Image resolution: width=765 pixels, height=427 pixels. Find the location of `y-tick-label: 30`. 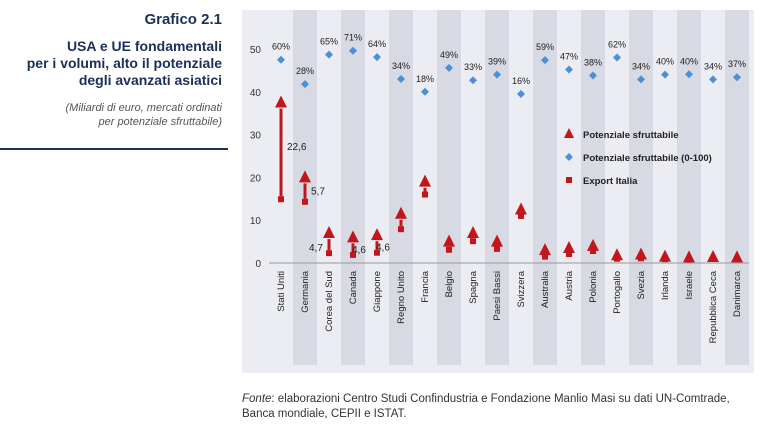

y-tick-label: 30 is located at coordinates (256, 136).